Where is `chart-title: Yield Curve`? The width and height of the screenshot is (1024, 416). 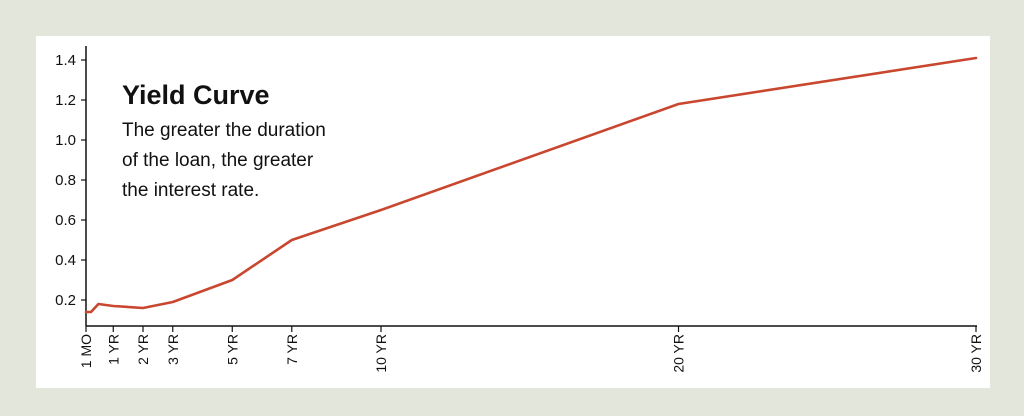 chart-title: Yield Curve is located at coordinates (196, 95).